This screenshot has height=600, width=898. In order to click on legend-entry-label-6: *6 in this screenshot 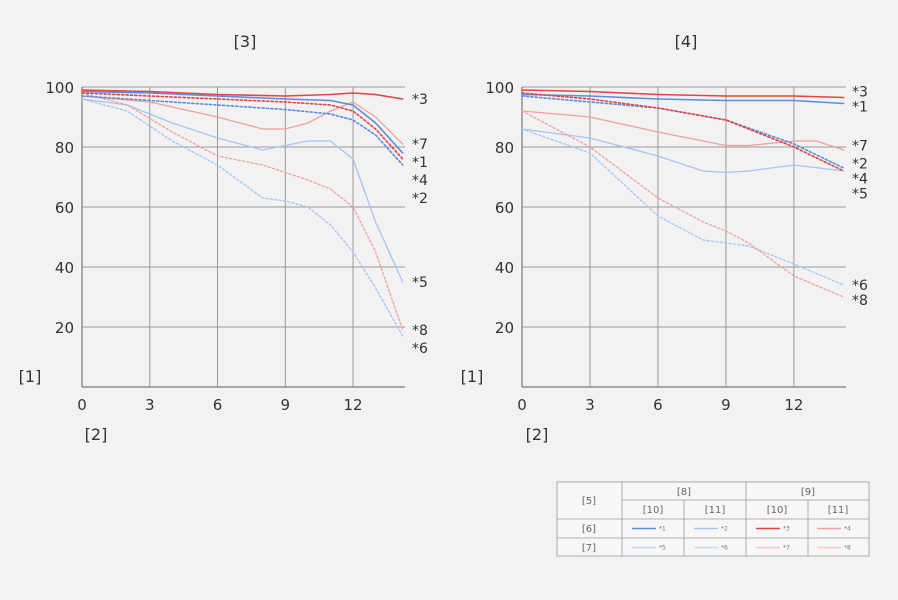, I will do `click(724, 548)`.